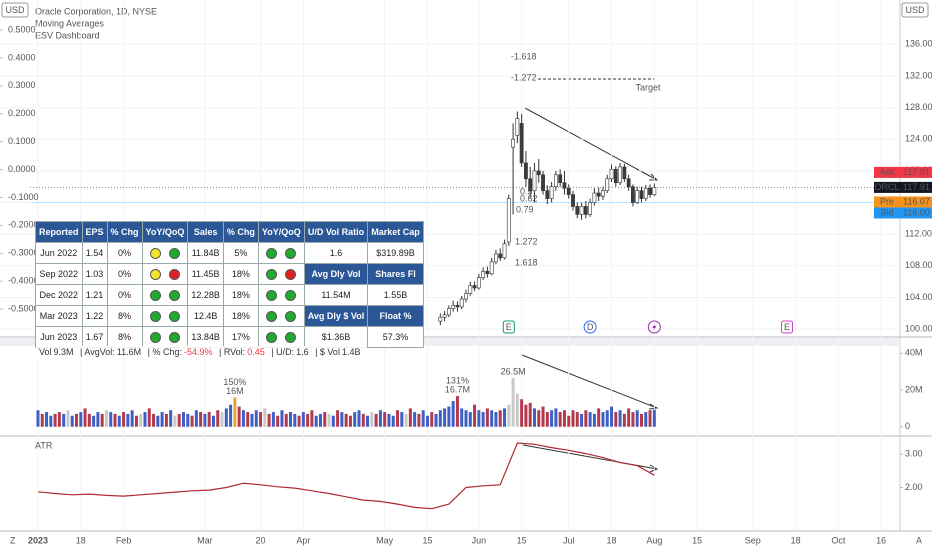 The height and width of the screenshot is (550, 932). Describe the element at coordinates (887, 172) in the screenshot. I see `price-tag-label-box` at that location.